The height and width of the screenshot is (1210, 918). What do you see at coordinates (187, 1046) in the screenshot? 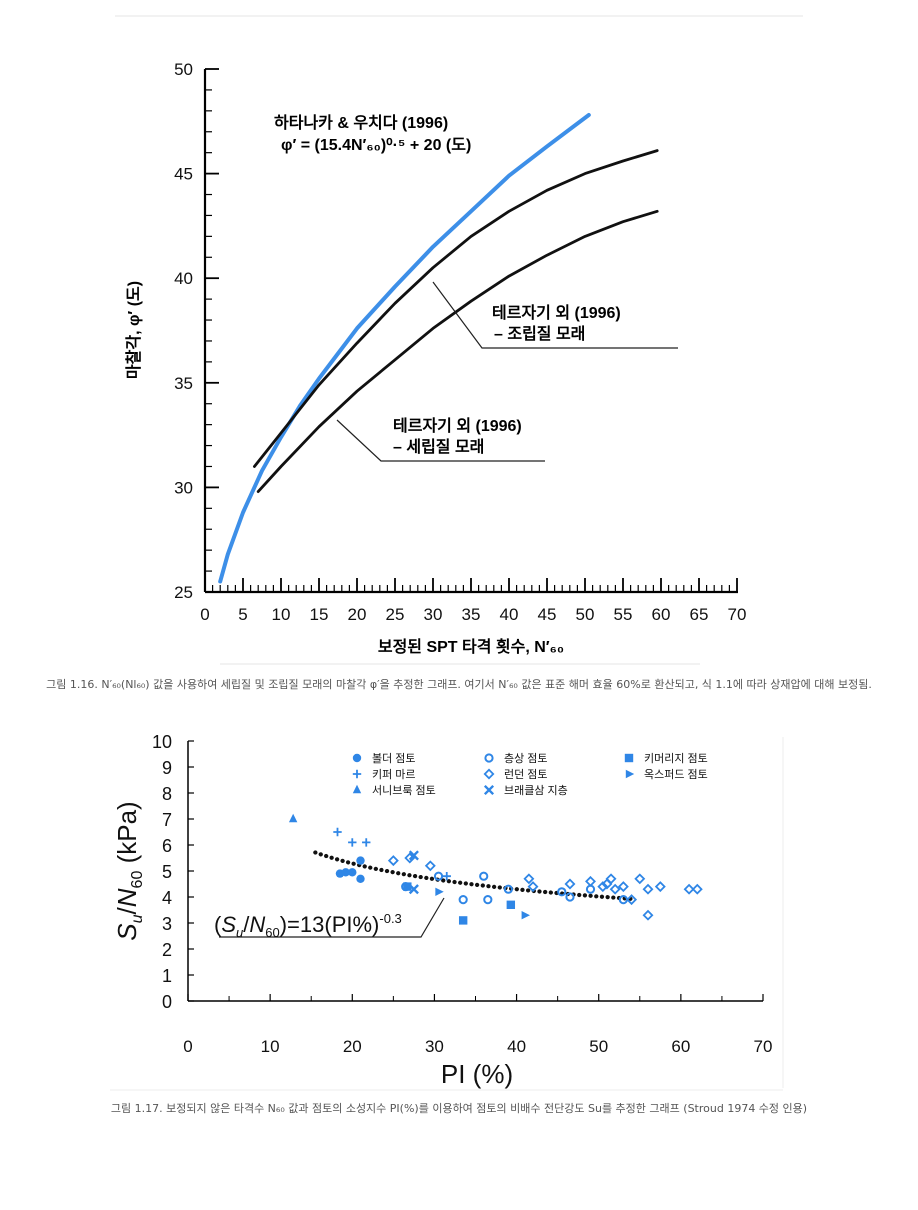
I see `x-tick-label: 0` at bounding box center [187, 1046].